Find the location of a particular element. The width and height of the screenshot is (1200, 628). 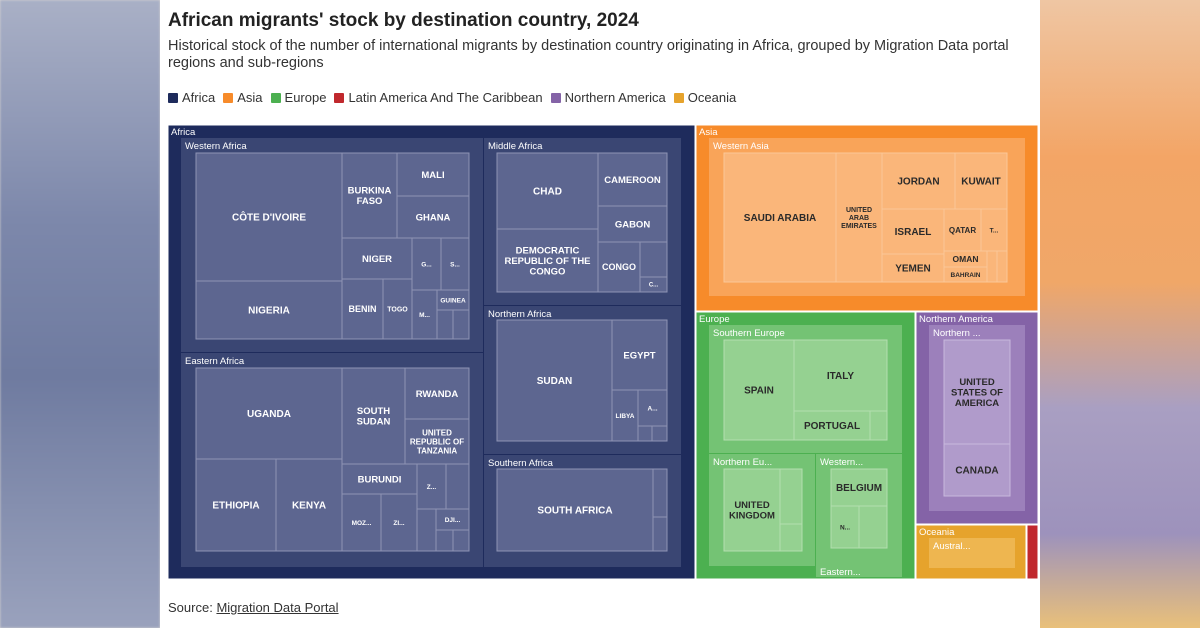

legend-item-latin-america: Latin America And The Caribbean is located at coordinates (438, 97).